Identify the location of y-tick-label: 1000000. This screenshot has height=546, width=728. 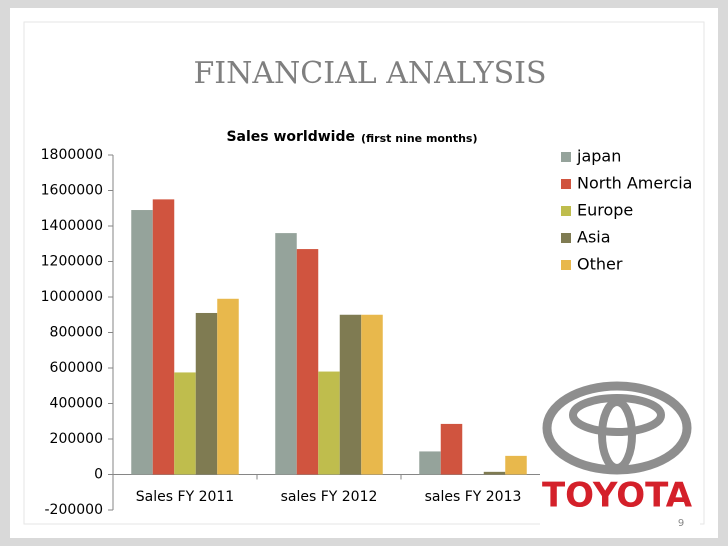
(72, 297).